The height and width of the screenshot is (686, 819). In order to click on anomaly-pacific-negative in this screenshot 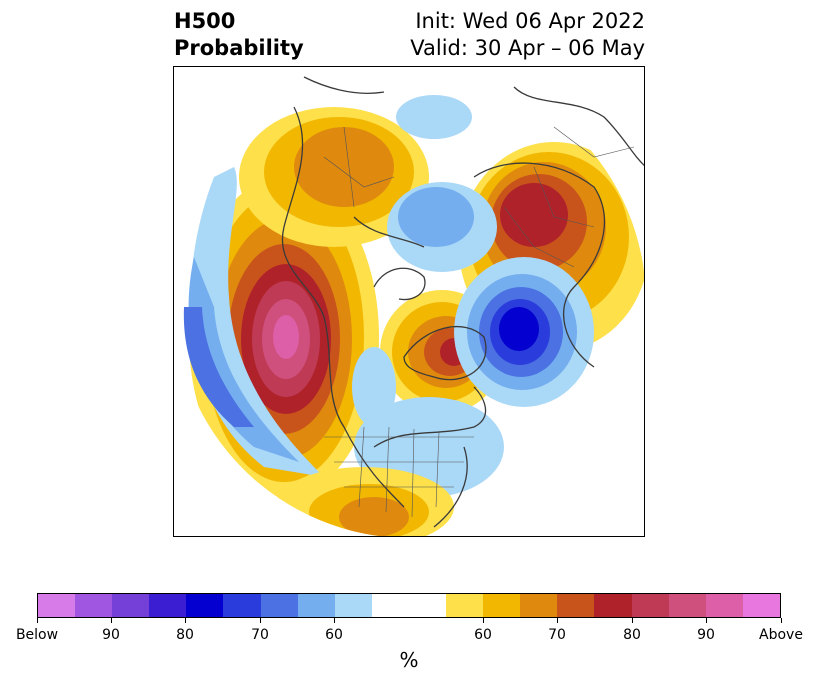, I will do `click(253, 322)`.